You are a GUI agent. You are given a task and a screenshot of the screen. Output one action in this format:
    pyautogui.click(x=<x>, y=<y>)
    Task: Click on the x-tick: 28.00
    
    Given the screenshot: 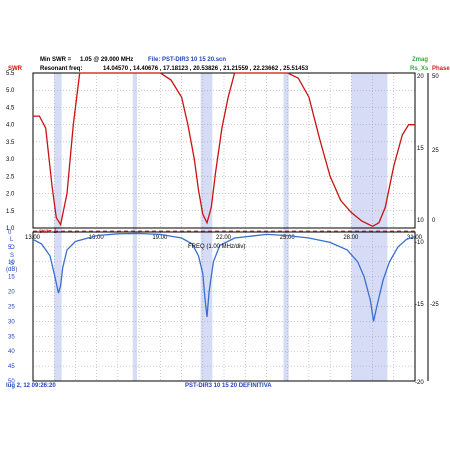 What is the action you would take?
    pyautogui.click(x=351, y=238)
    